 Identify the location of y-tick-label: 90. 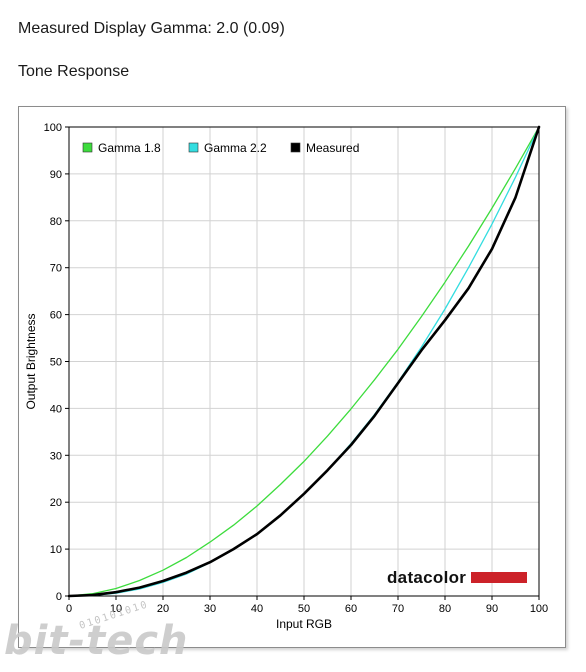
(56, 175).